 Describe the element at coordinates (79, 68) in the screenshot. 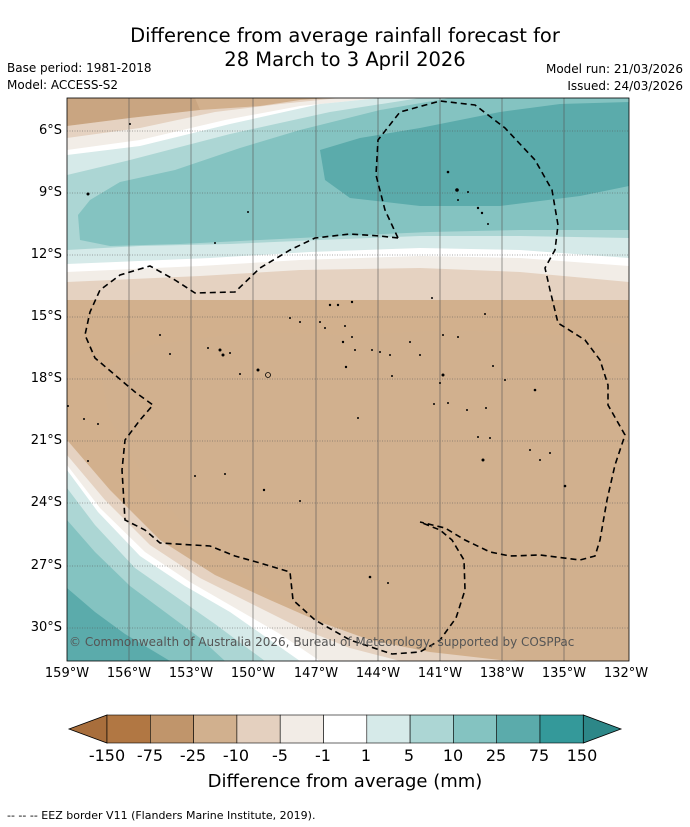

I see `base-period: Base period: 1981-2018` at that location.